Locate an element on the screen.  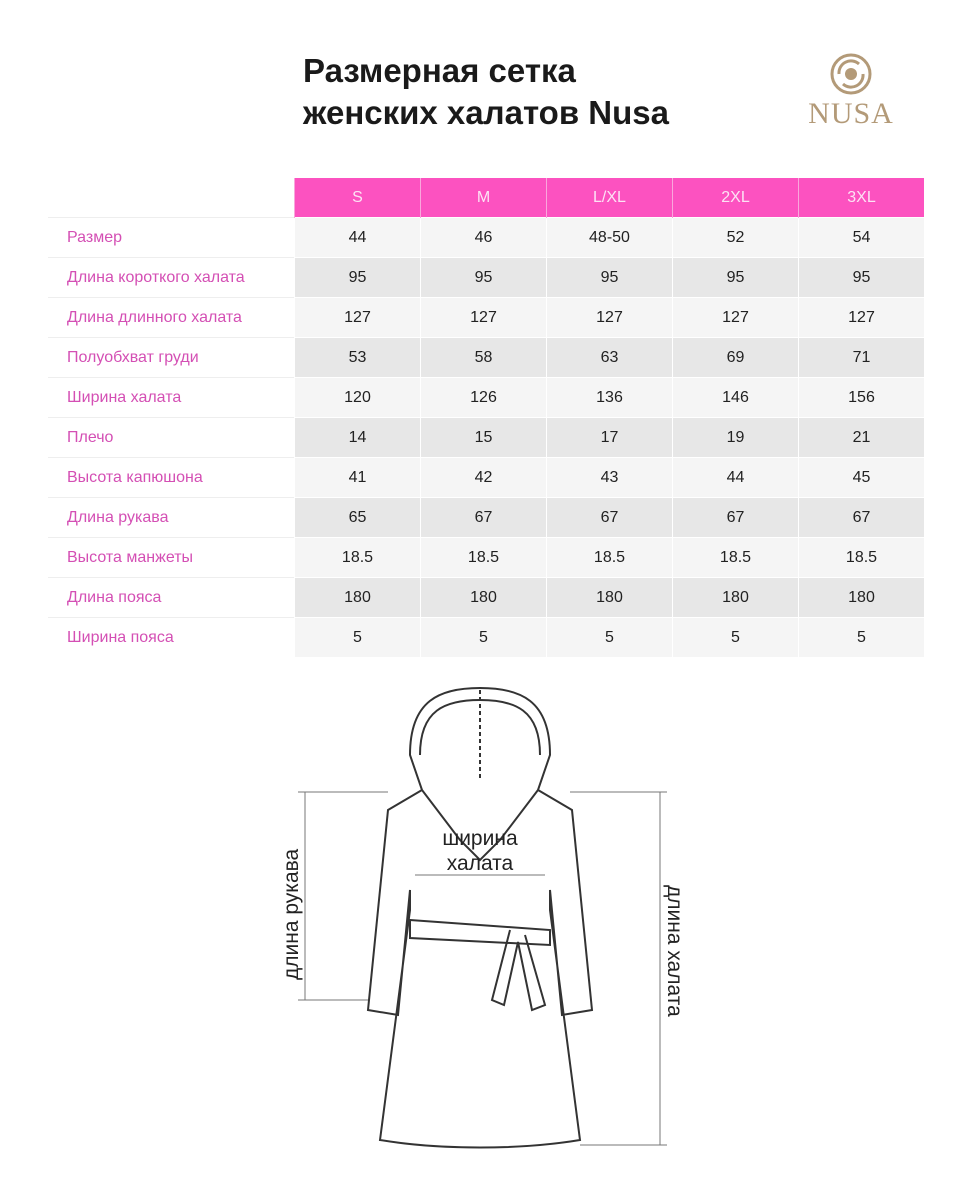
size-header: 2XL is located at coordinates (735, 198).